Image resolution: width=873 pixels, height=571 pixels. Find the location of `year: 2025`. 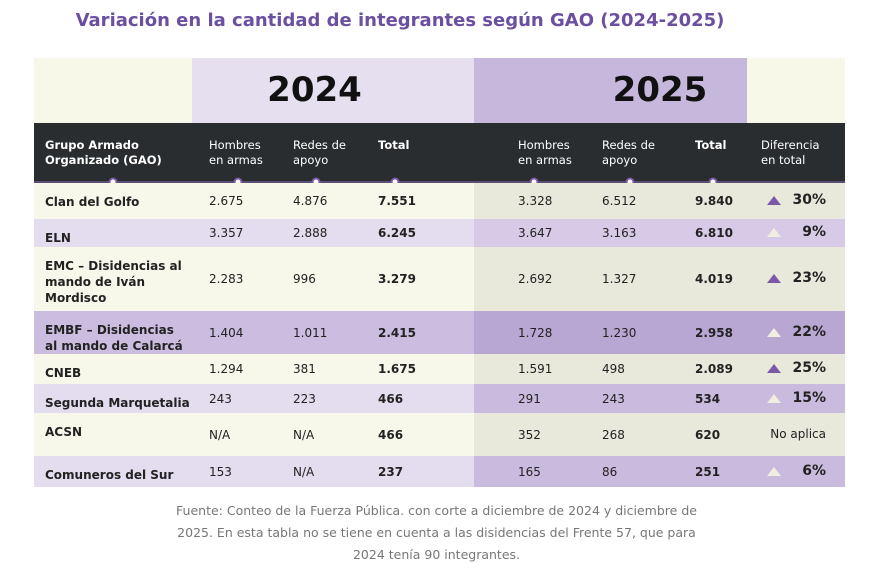

year: 2025 is located at coordinates (660, 90).